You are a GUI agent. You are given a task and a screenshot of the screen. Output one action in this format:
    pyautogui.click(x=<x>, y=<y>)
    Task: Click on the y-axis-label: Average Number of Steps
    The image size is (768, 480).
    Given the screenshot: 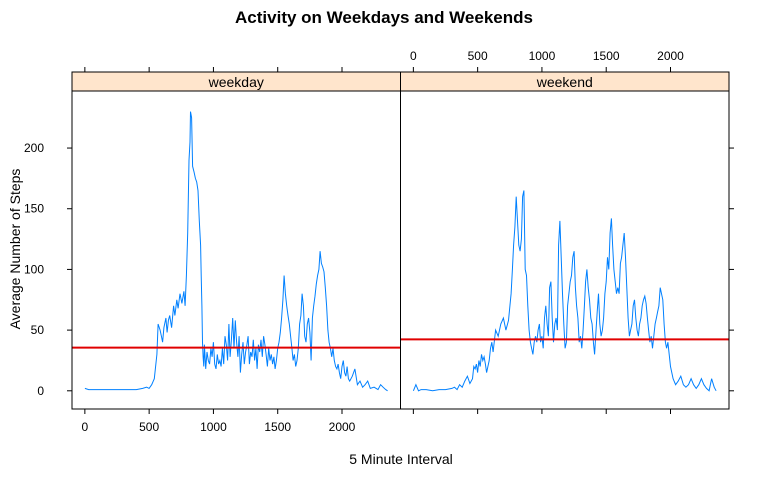 What is the action you would take?
    pyautogui.click(x=15, y=249)
    